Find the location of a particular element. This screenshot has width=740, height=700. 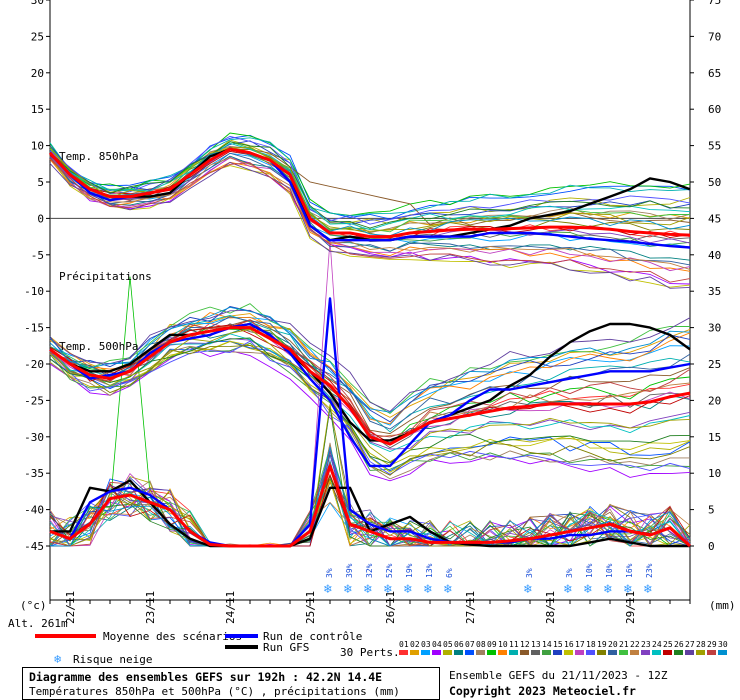

legend-snow-icon: ❄ is located at coordinates (57, 659).